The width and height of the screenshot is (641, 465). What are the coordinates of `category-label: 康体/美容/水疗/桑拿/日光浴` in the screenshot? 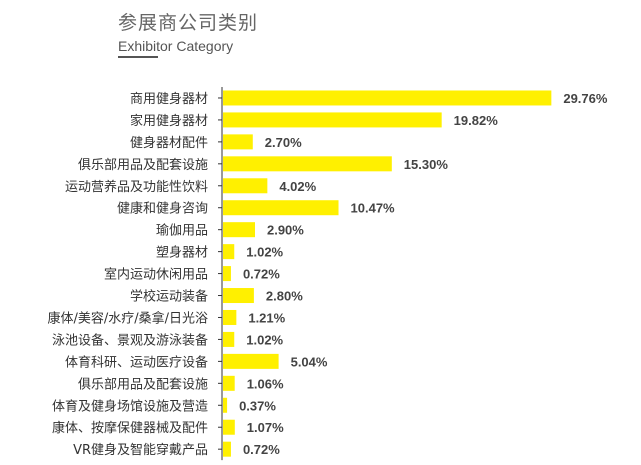 It's located at (127, 318).